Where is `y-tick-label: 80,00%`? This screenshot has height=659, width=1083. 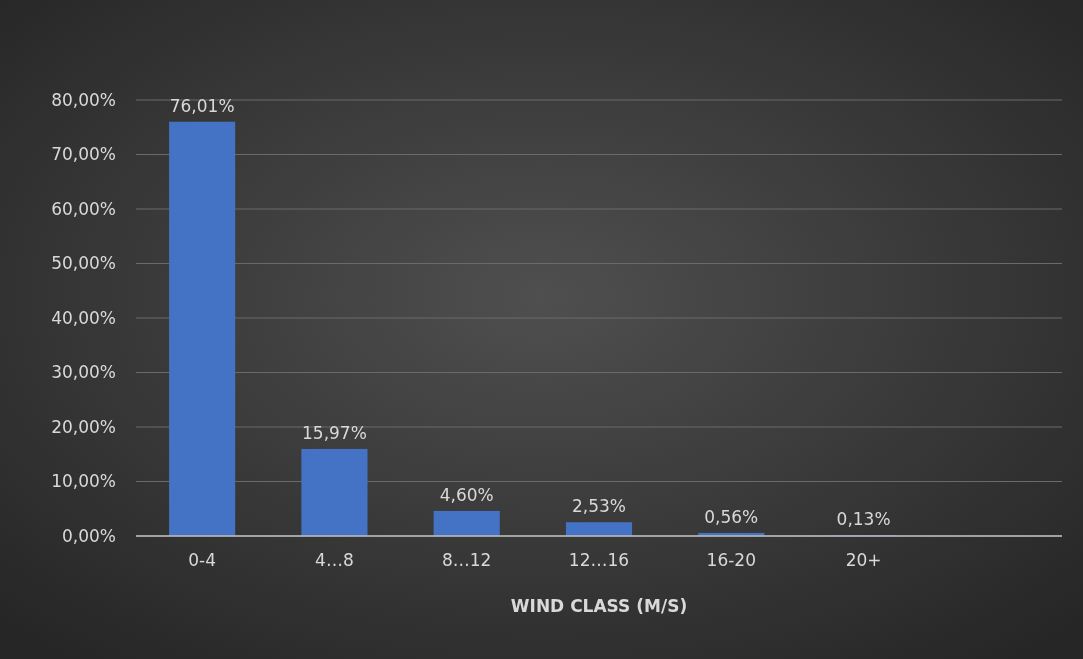
y-tick-label: 80,00% is located at coordinates (83, 99).